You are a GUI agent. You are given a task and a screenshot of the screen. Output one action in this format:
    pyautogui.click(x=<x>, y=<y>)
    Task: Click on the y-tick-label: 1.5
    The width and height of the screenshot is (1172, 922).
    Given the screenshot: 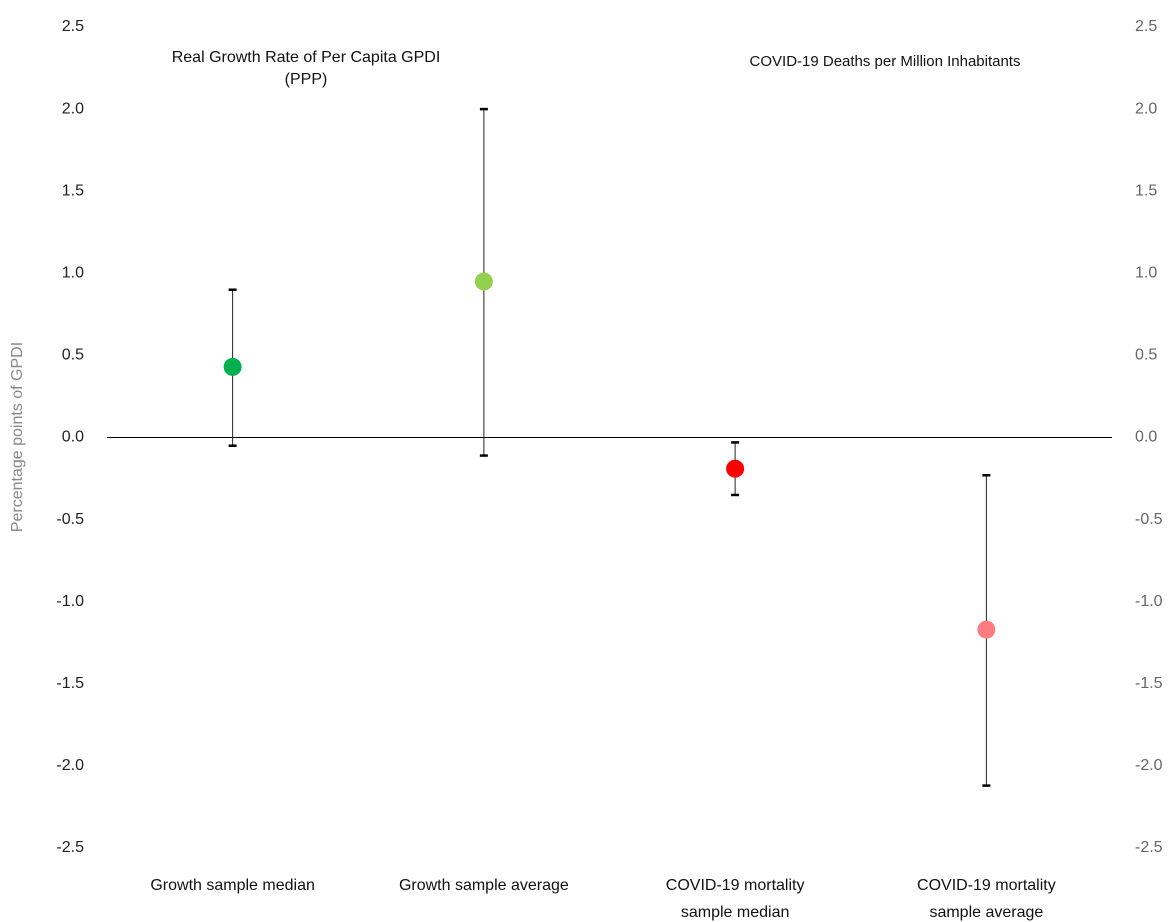 What is the action you would take?
    pyautogui.click(x=73, y=190)
    